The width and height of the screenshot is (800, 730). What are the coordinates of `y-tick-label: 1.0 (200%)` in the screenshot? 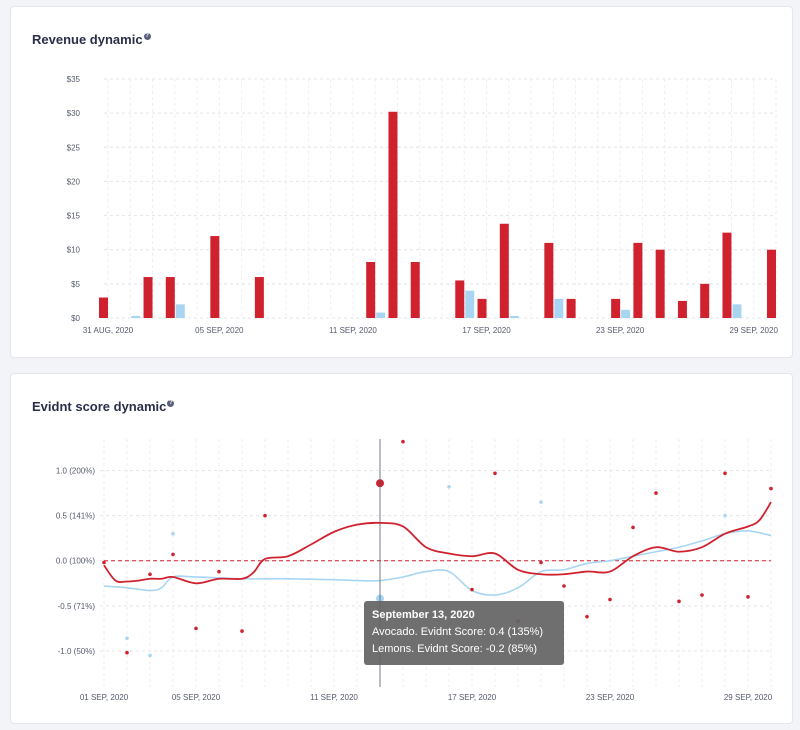 It's located at (75, 471).